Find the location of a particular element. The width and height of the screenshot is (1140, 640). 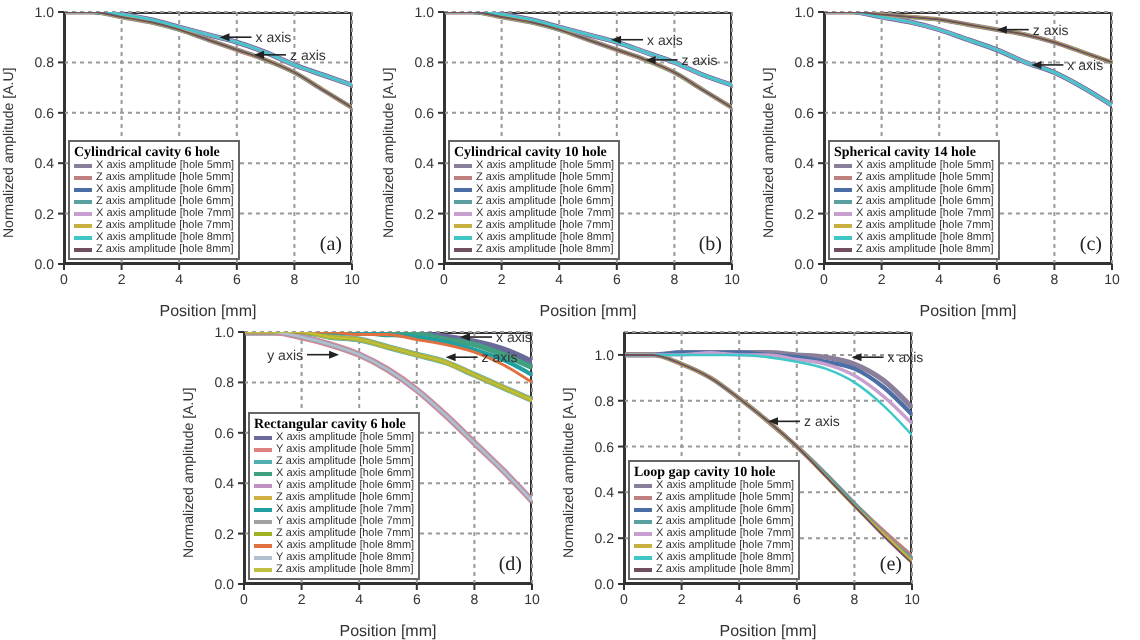

annotation: (e) is located at coordinates (890, 565).